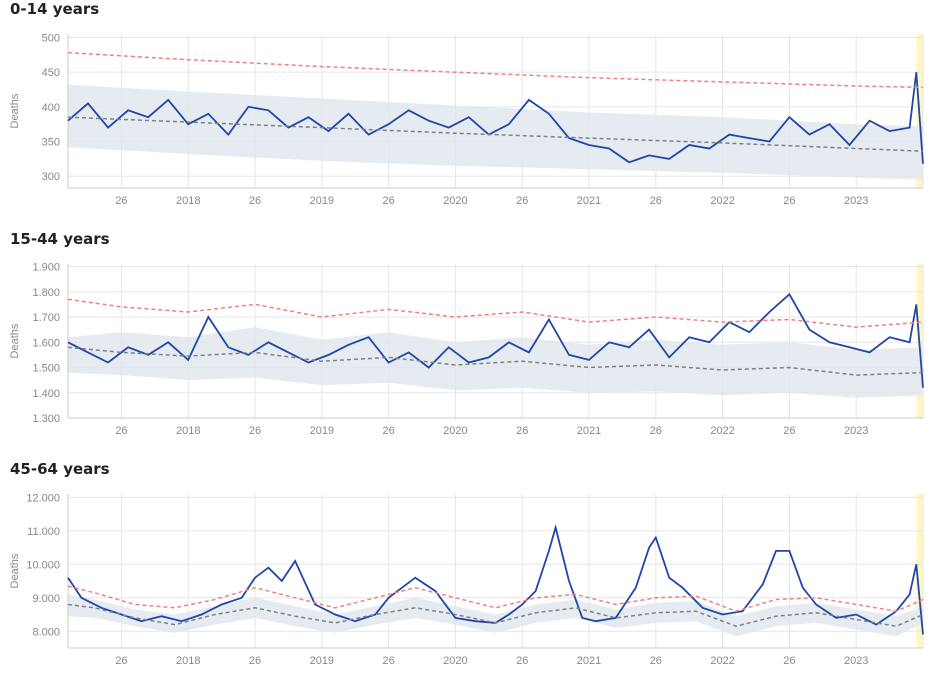  What do you see at coordinates (43, 498) in the screenshot?
I see `y-tick-label: 12.000` at bounding box center [43, 498].